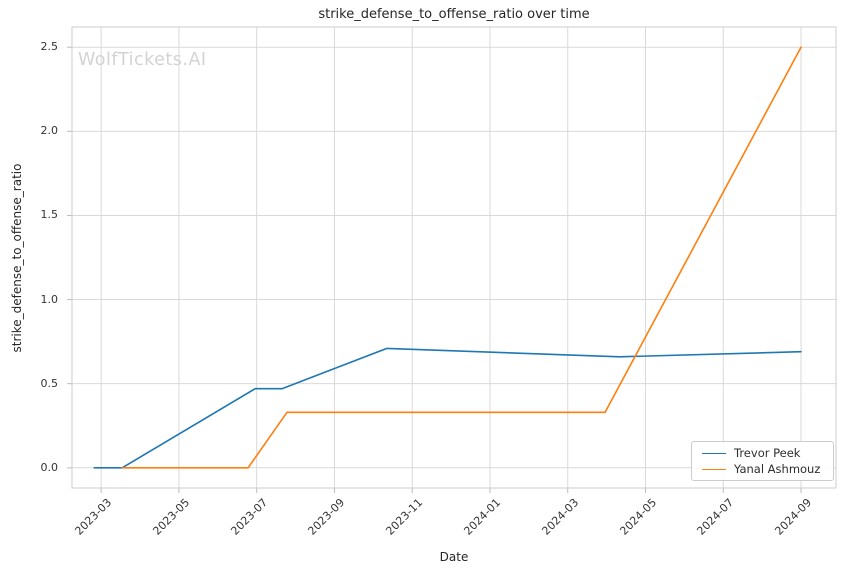  I want to click on y-tick-label: 2.0, so click(49, 131).